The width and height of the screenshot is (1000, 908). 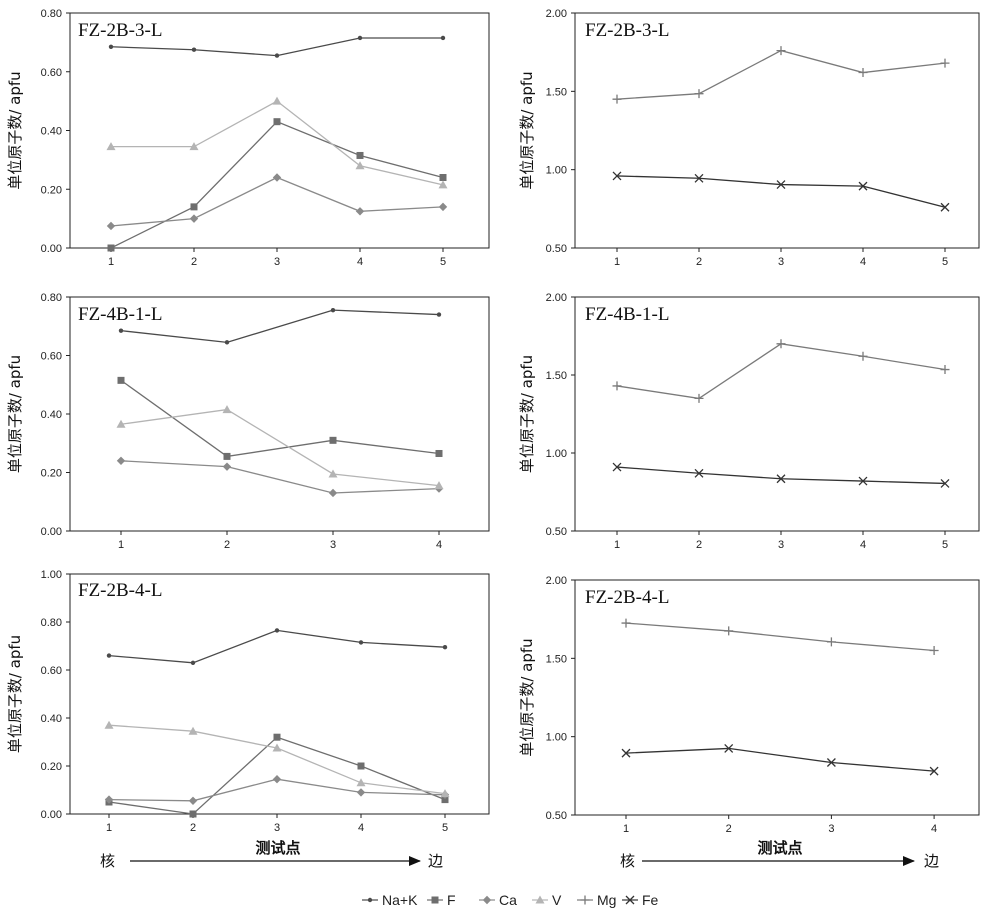 What do you see at coordinates (51, 132) in the screenshot?
I see `y-tick-label: 0.40` at bounding box center [51, 132].